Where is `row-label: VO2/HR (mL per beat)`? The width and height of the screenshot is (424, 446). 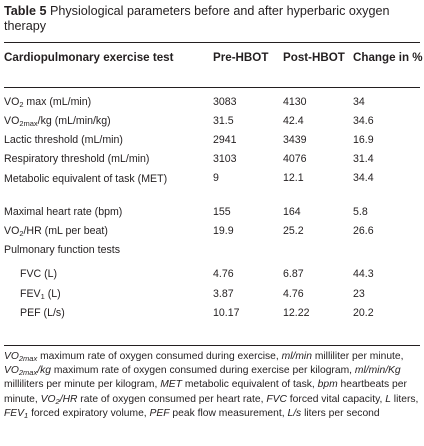 row-label: VO2/HR (mL per beat) is located at coordinates (56, 231).